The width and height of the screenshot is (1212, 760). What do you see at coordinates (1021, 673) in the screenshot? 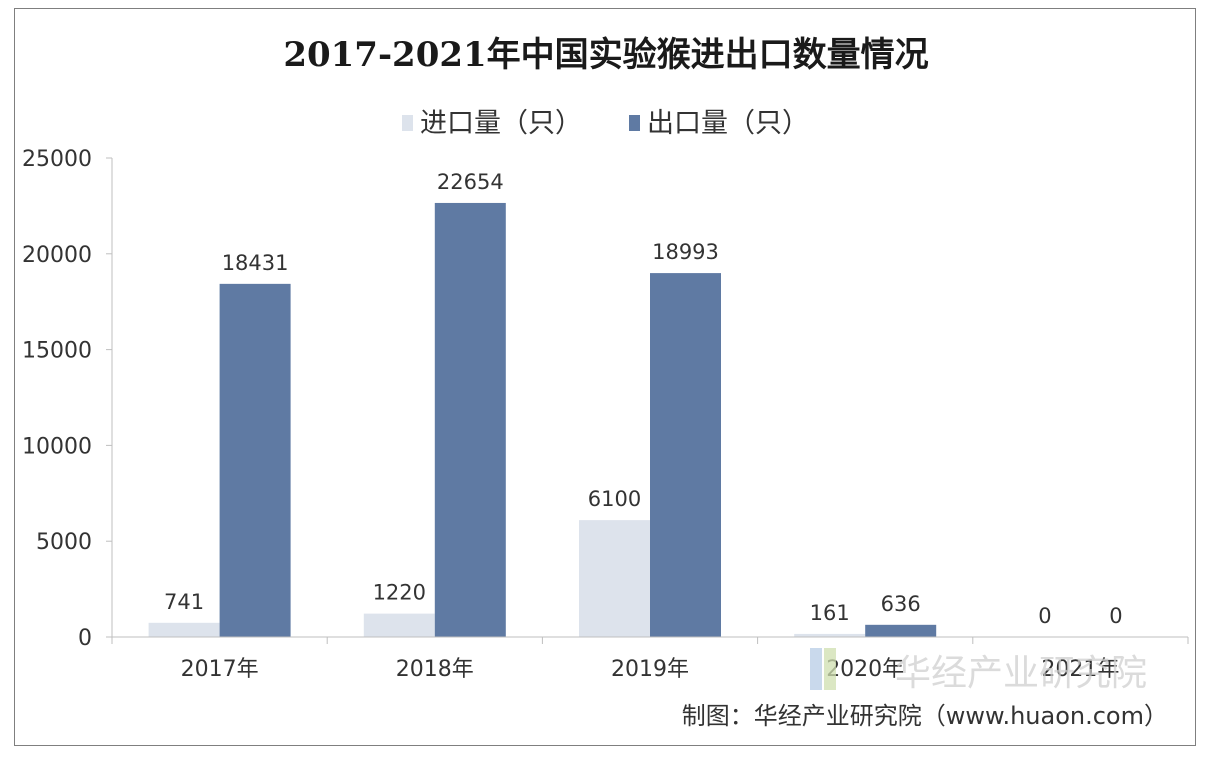
I see `watermark-text: 华经产业研究院` at bounding box center [1021, 673].